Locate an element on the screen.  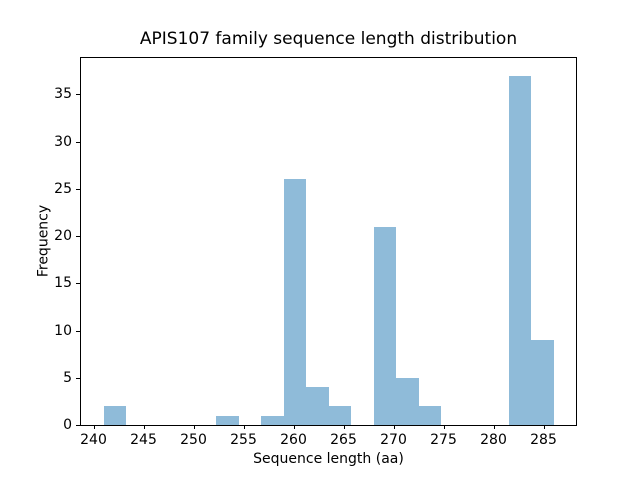
x-tick-label: 260 is located at coordinates (293, 440).